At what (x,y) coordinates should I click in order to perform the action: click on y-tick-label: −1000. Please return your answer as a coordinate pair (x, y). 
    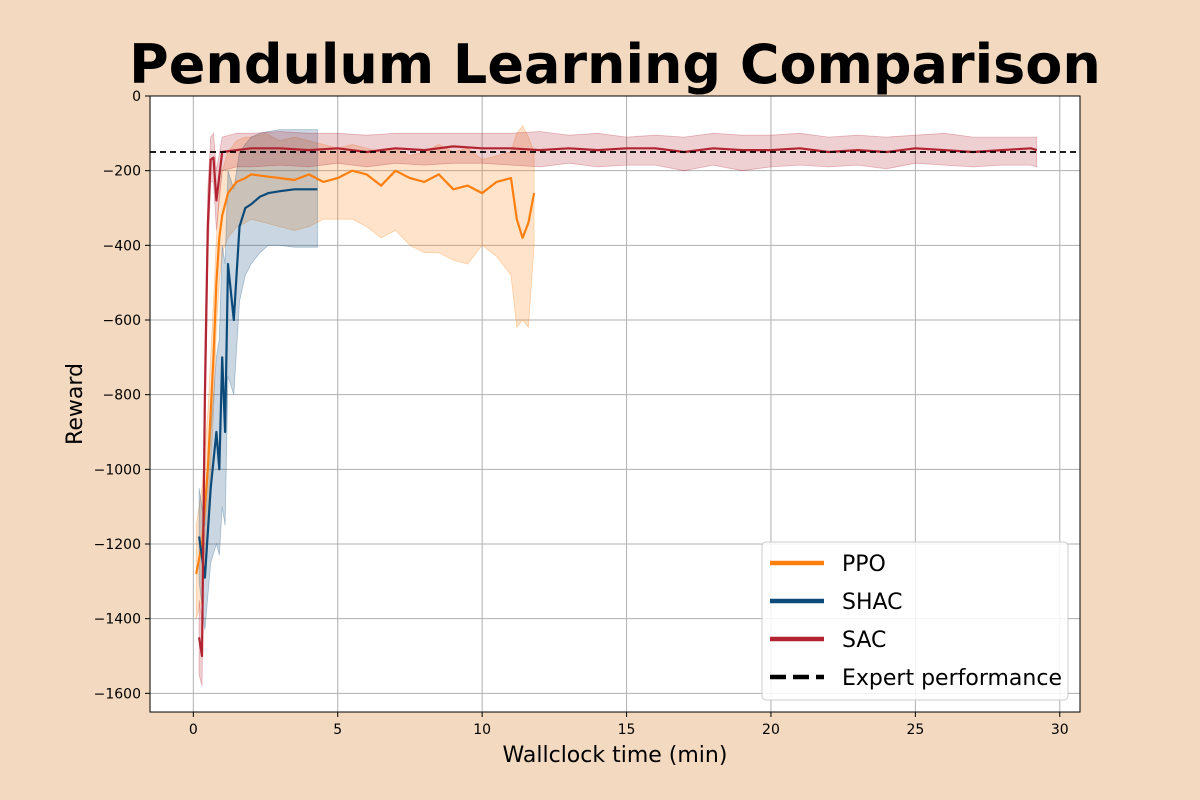
    Looking at the image, I should click on (117, 470).